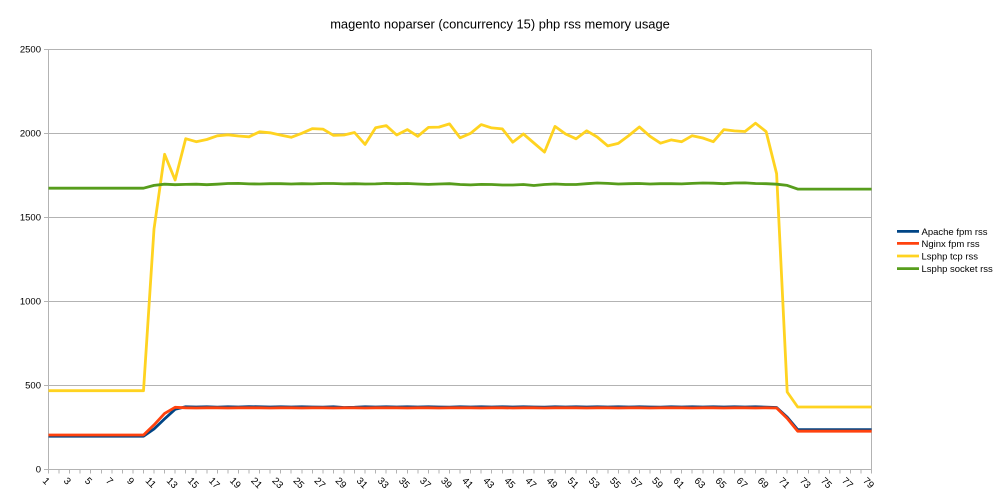 This screenshot has height=500, width=1000. Describe the element at coordinates (30, 217) in the screenshot. I see `svg-text: 1500` at that location.